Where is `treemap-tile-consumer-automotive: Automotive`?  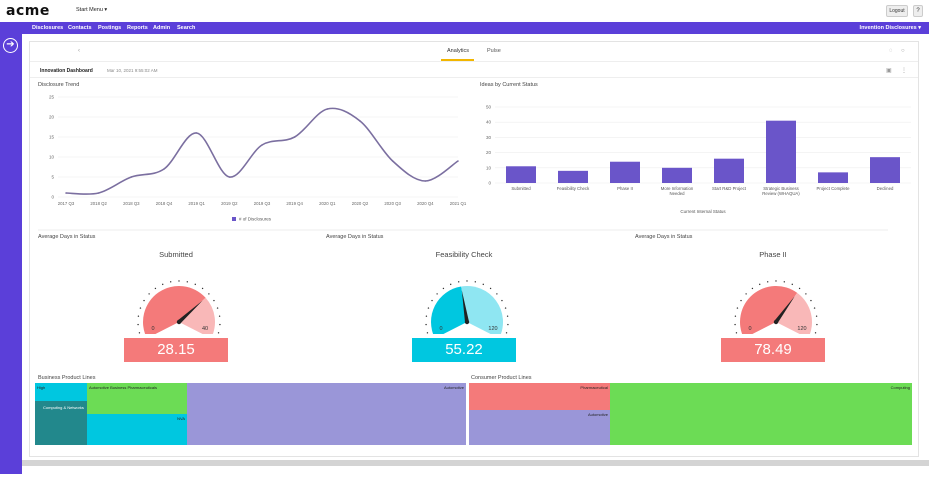
treemap-tile-consumer-automotive: Automotive is located at coordinates (539, 427).